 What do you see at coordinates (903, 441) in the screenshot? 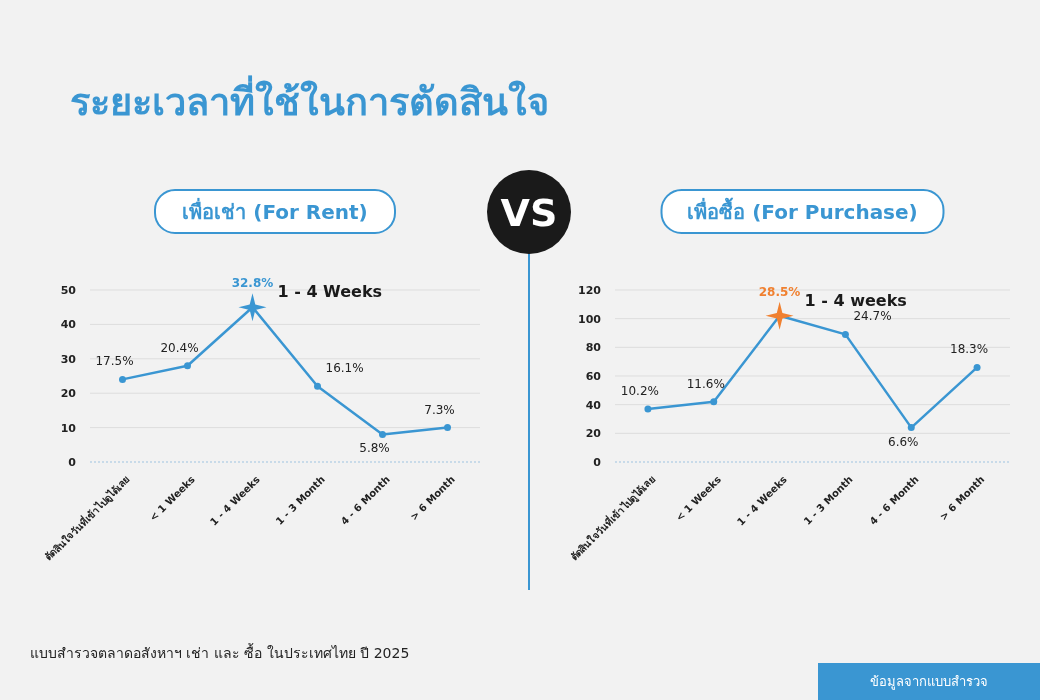
I see `annotation: 6.6%` at bounding box center [903, 441].